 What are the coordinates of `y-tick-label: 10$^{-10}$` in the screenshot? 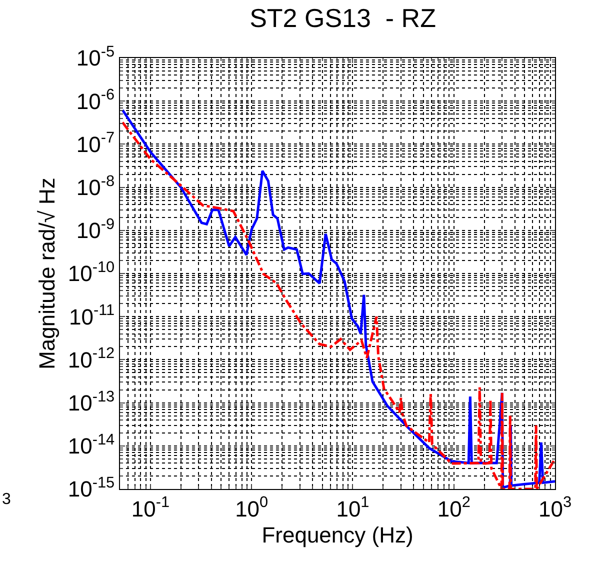 It's located at (91, 272).